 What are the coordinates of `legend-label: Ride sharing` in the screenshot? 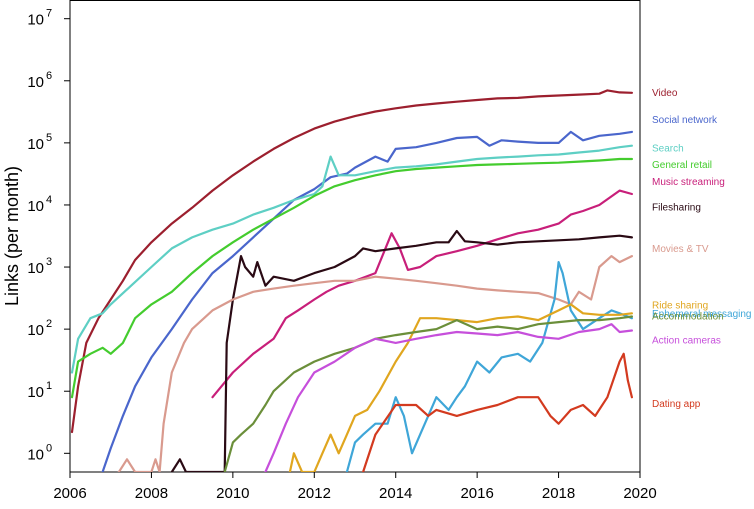 It's located at (680, 305).